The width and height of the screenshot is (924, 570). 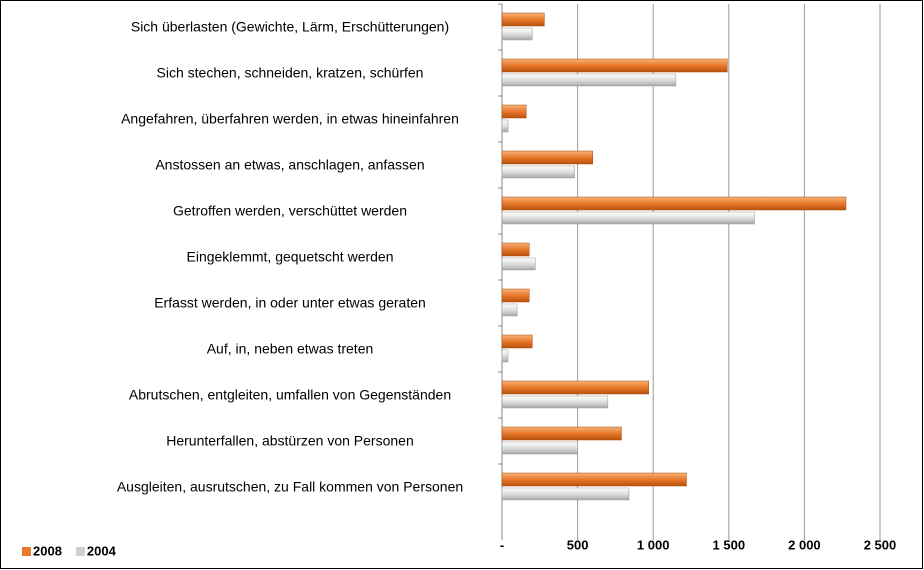 I want to click on y-tick-label: Getroffen werden, verschüttet werden, so click(x=290, y=210).